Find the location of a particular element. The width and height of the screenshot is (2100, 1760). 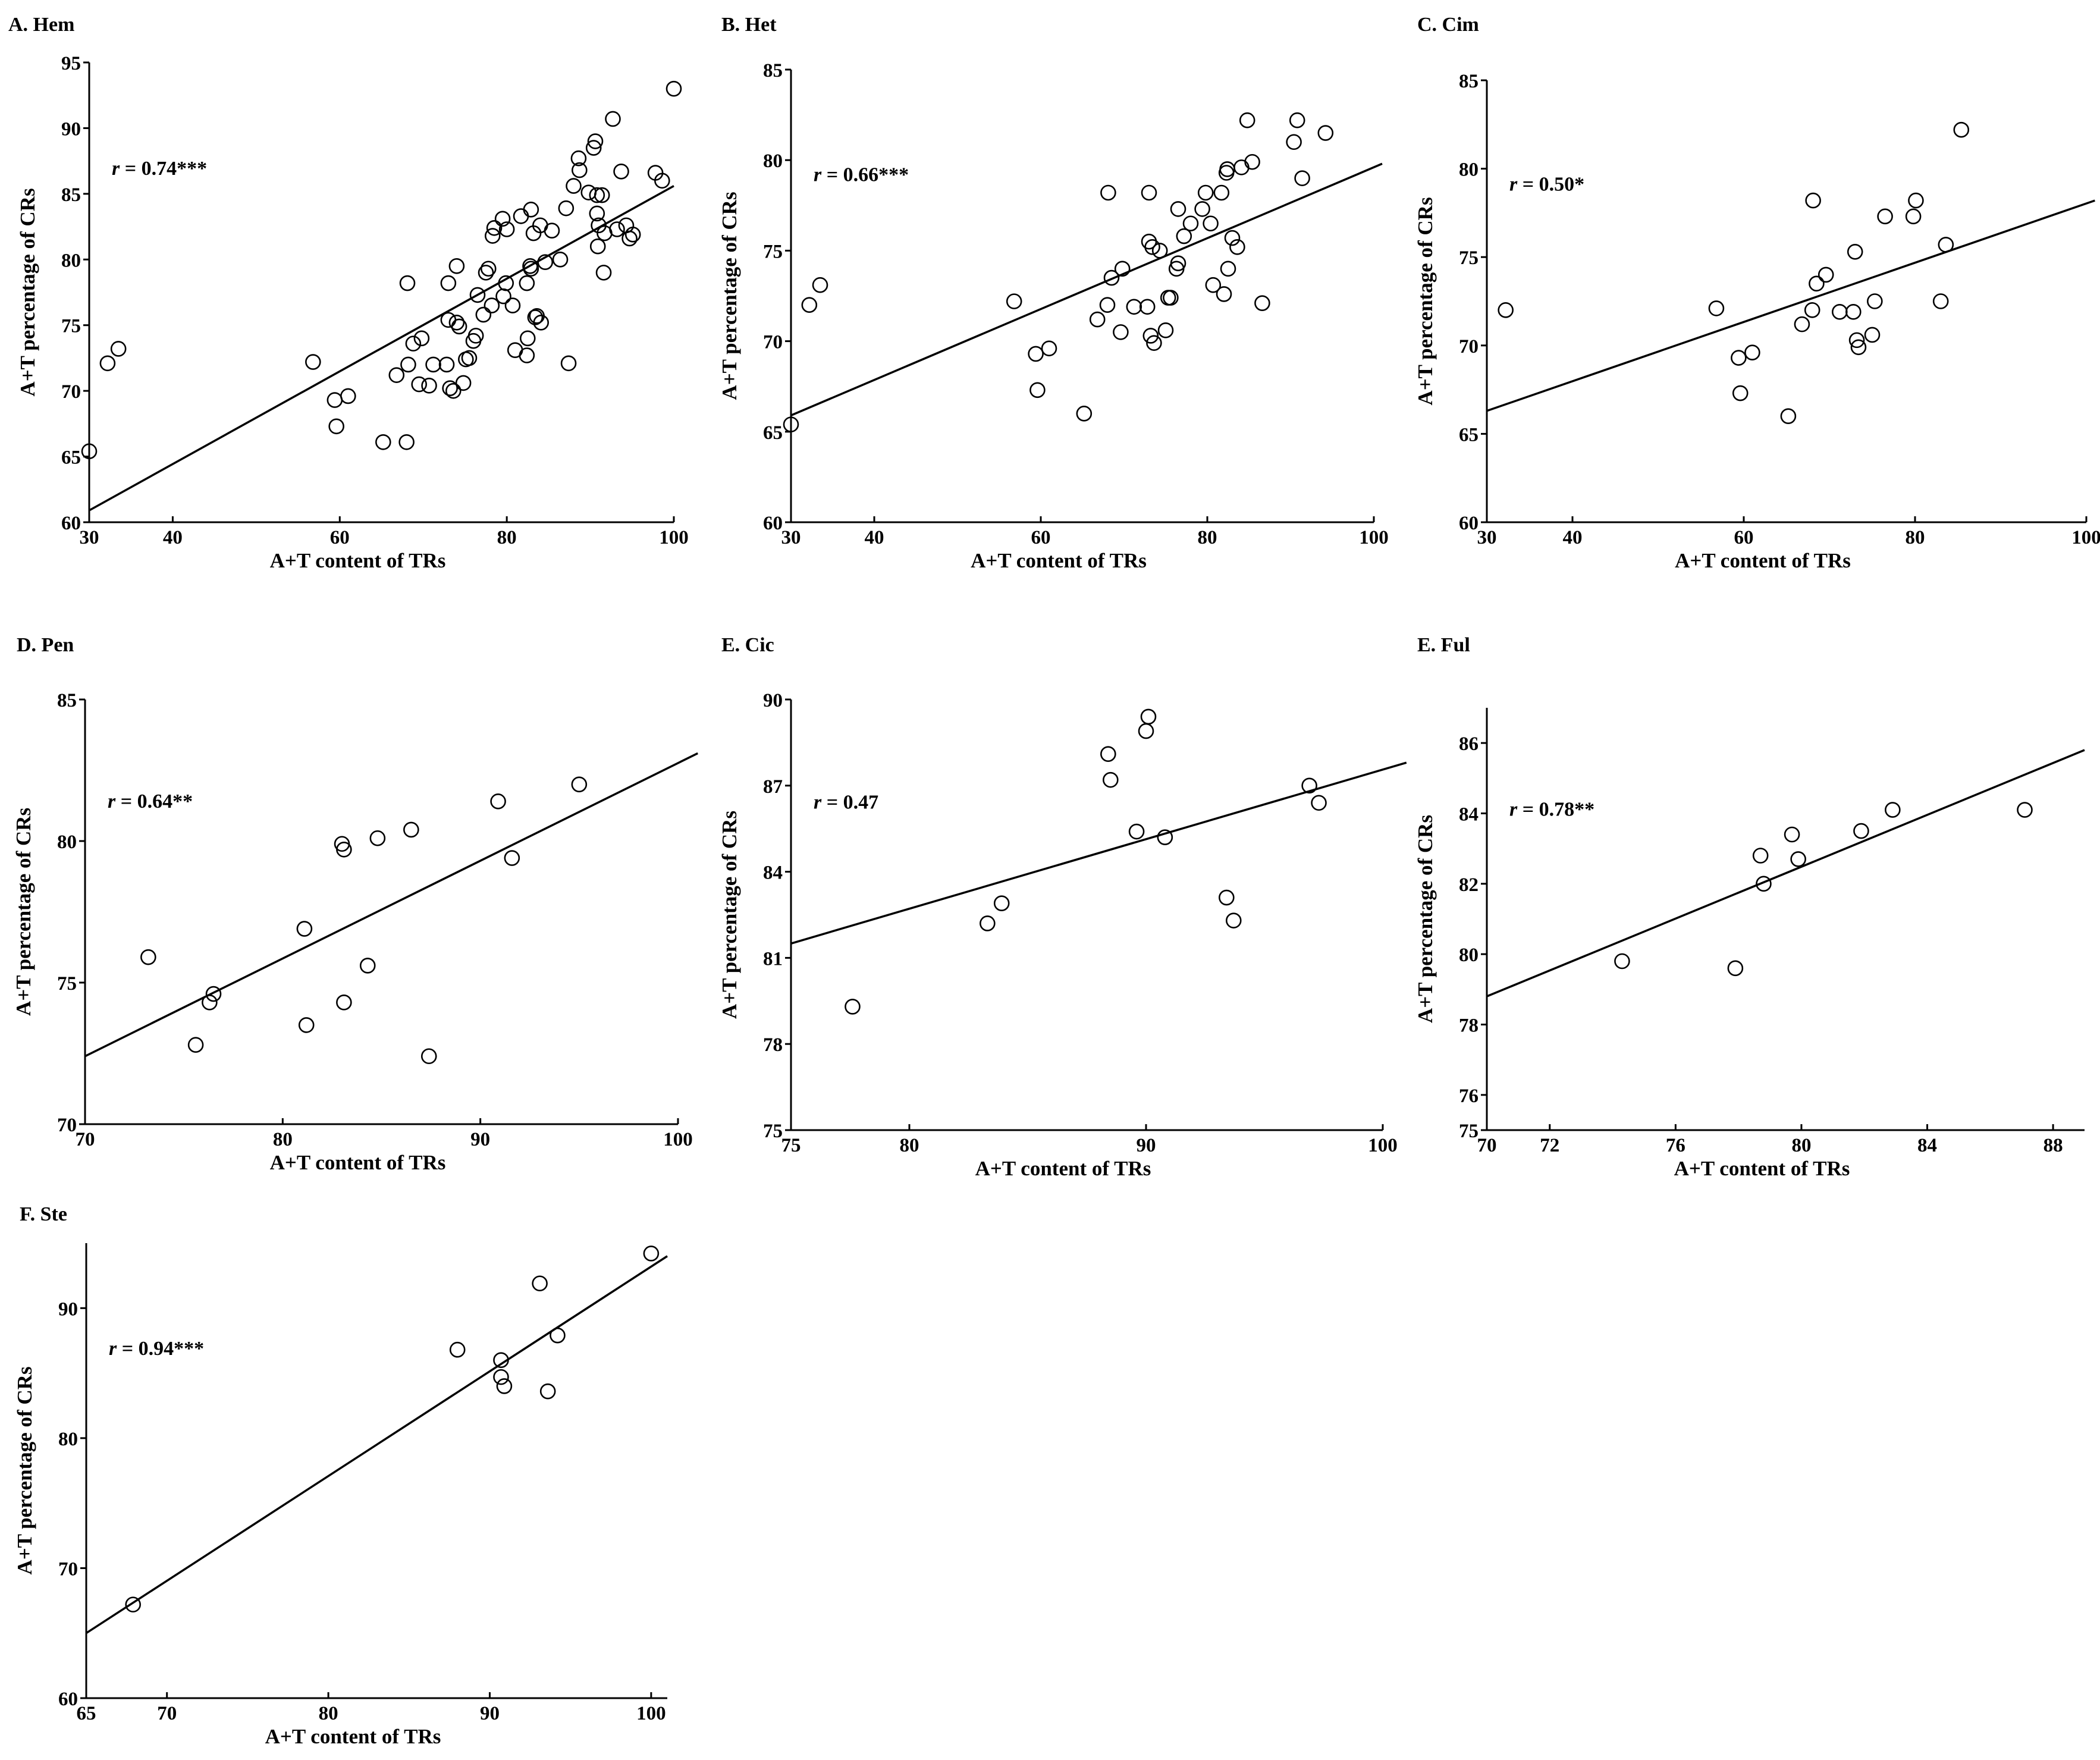

y-tick-label: 60 is located at coordinates (1469, 523).